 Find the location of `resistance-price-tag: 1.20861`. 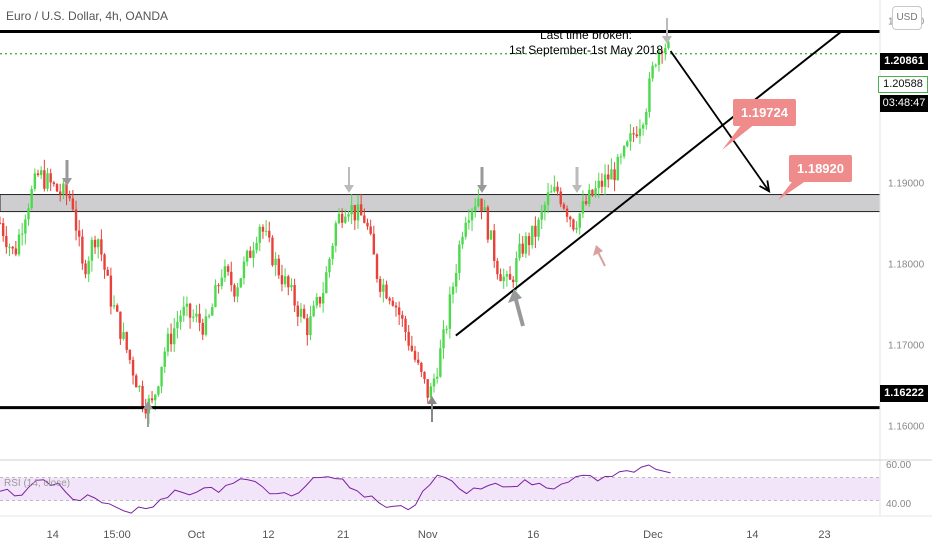

resistance-price-tag: 1.20861 is located at coordinates (904, 61).